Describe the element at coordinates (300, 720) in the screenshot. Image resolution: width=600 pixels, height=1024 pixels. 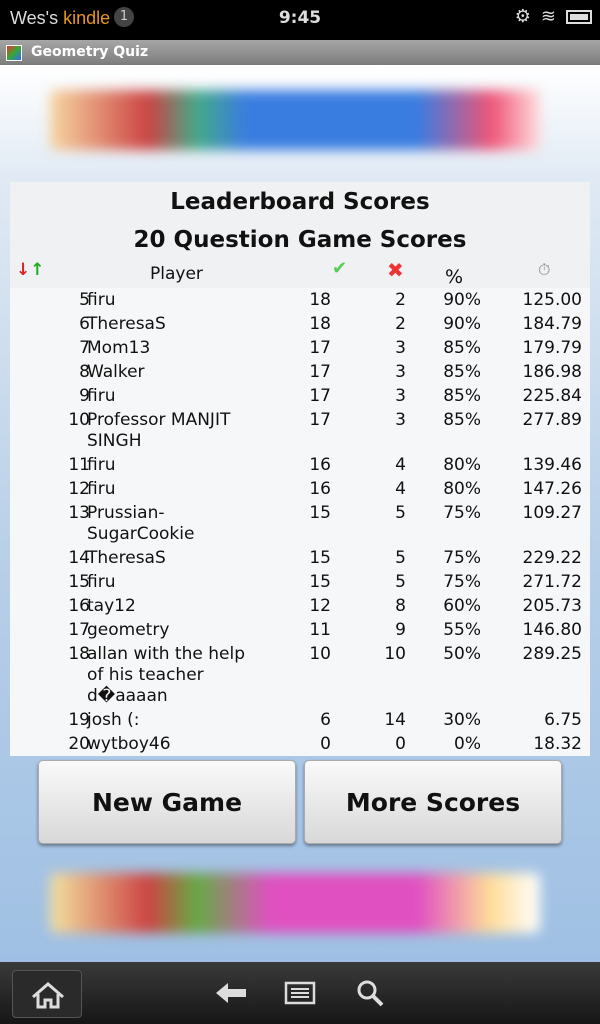
I see `table-row: 19 josh (: 6 14 30% 6.75` at that location.